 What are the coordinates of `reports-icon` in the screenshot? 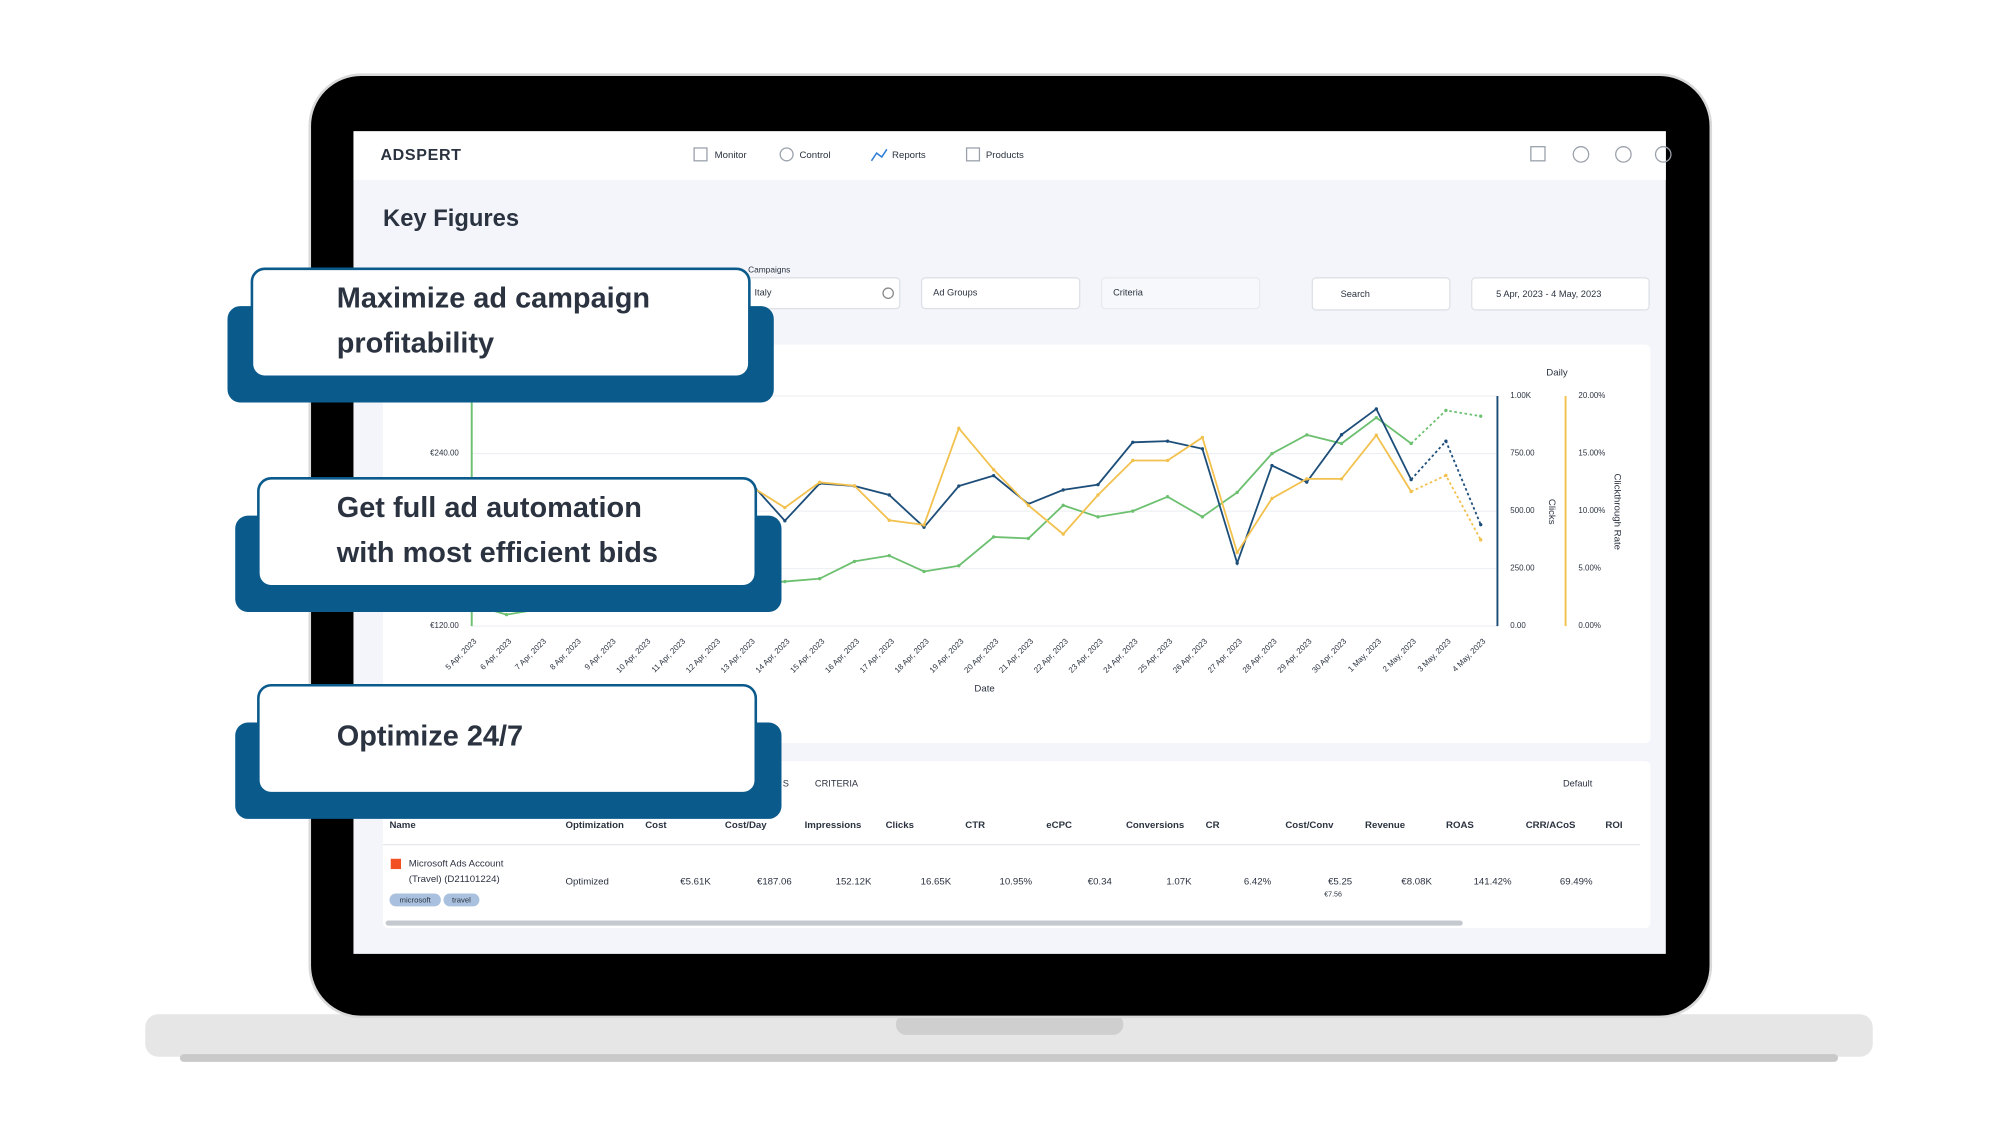 It's located at (879, 155).